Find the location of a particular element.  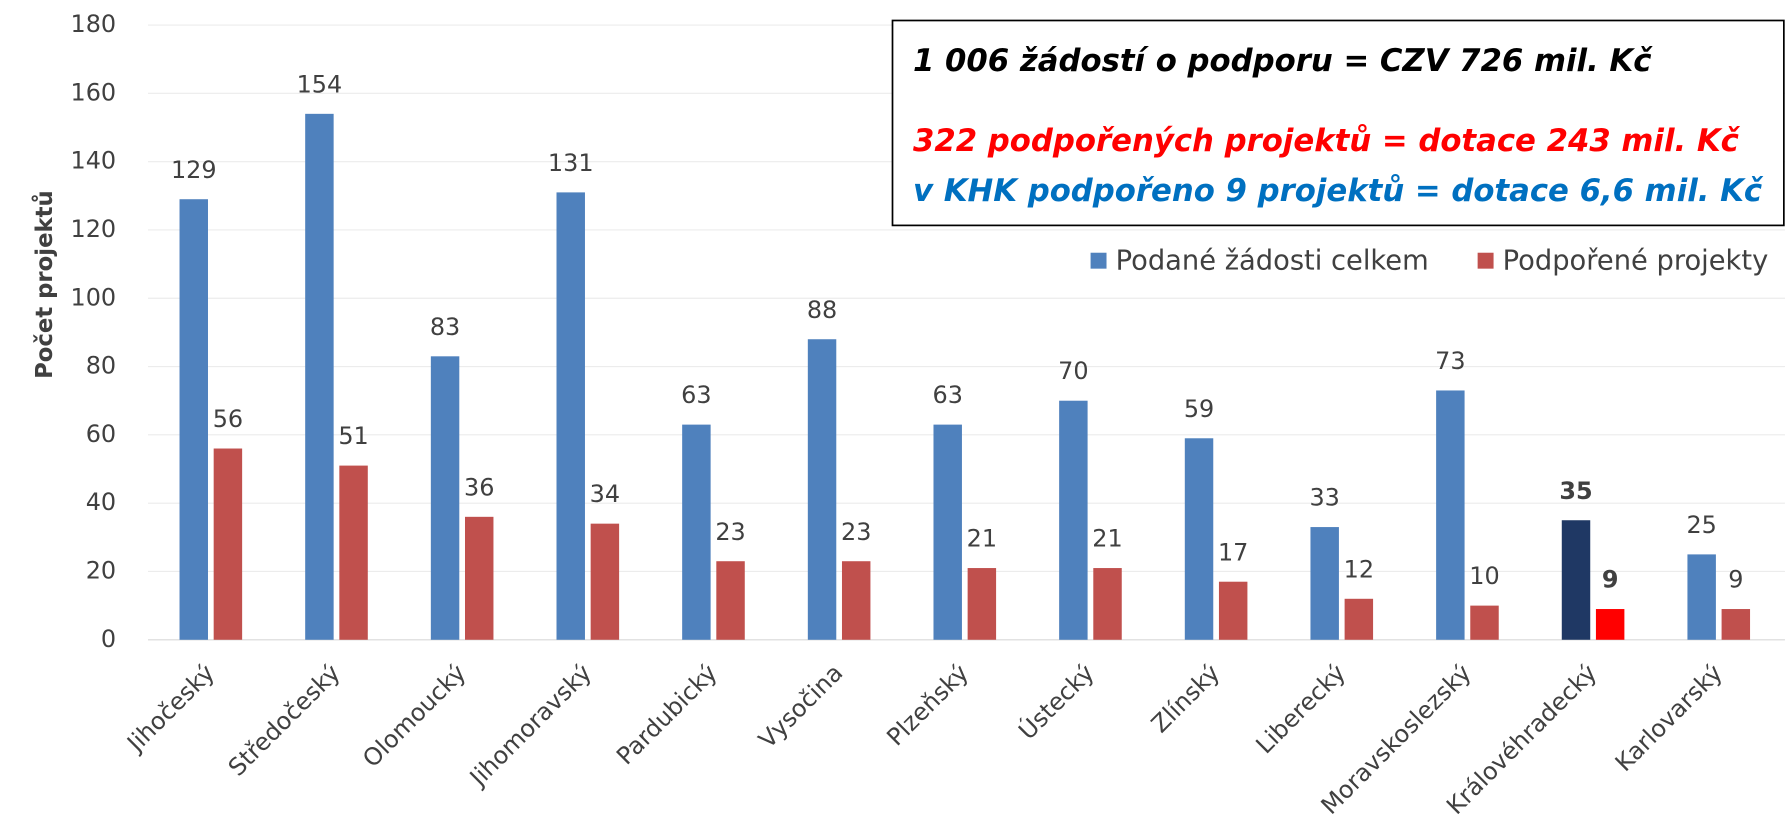

data-label: 56 is located at coordinates (228, 419).